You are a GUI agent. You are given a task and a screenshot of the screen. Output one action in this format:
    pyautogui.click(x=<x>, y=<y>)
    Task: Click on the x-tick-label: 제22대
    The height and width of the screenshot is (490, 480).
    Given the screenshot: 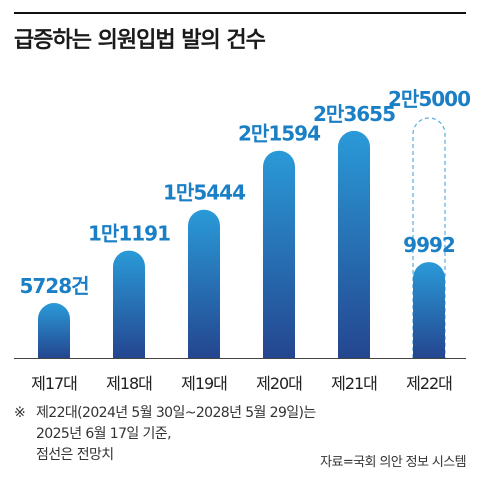 What is the action you would take?
    pyautogui.click(x=429, y=383)
    